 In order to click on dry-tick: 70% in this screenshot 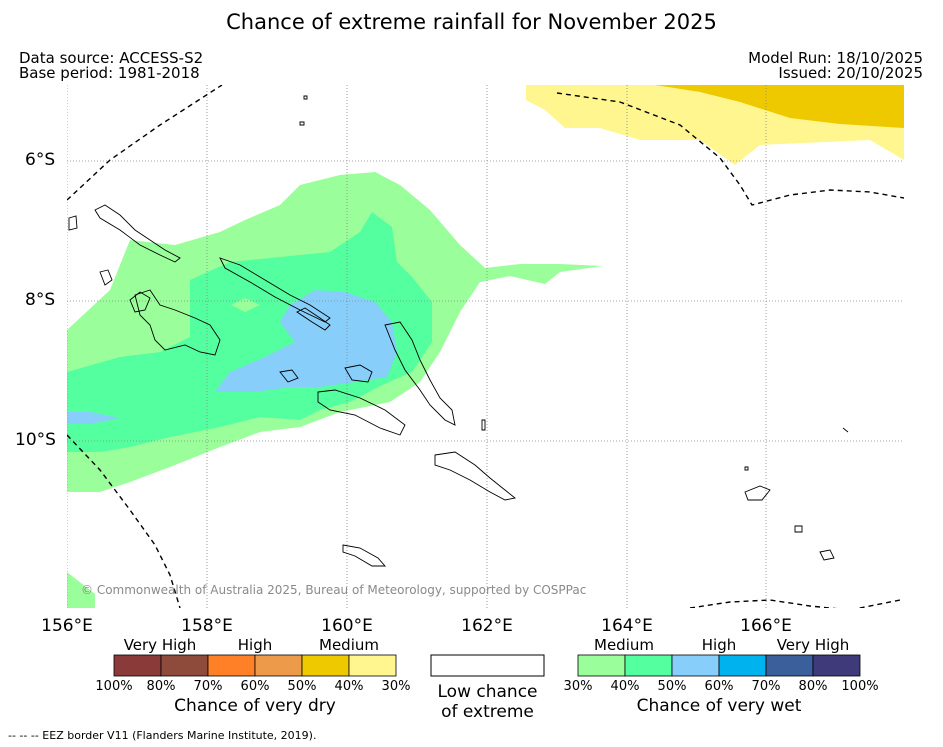, I will do `click(208, 686)`.